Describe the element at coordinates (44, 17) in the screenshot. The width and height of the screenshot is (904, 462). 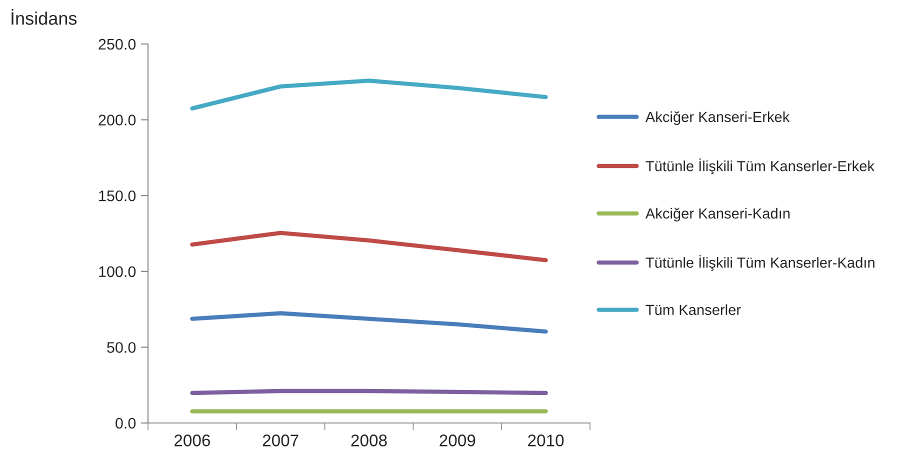
I see `y-axis-title: İnsidans` at that location.